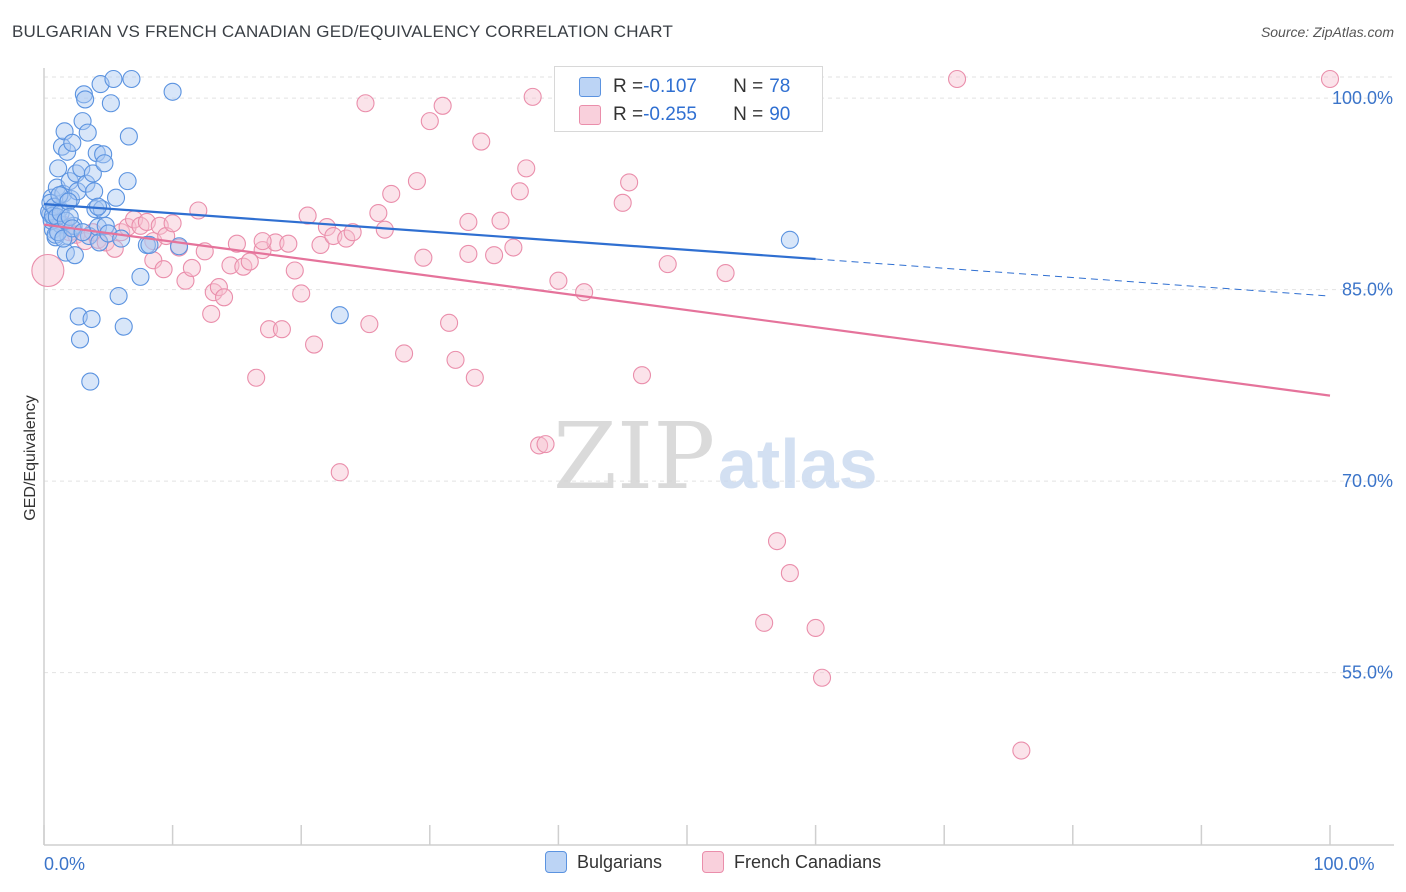 The height and width of the screenshot is (892, 1406). I want to click on n-value: 78, so click(780, 86).